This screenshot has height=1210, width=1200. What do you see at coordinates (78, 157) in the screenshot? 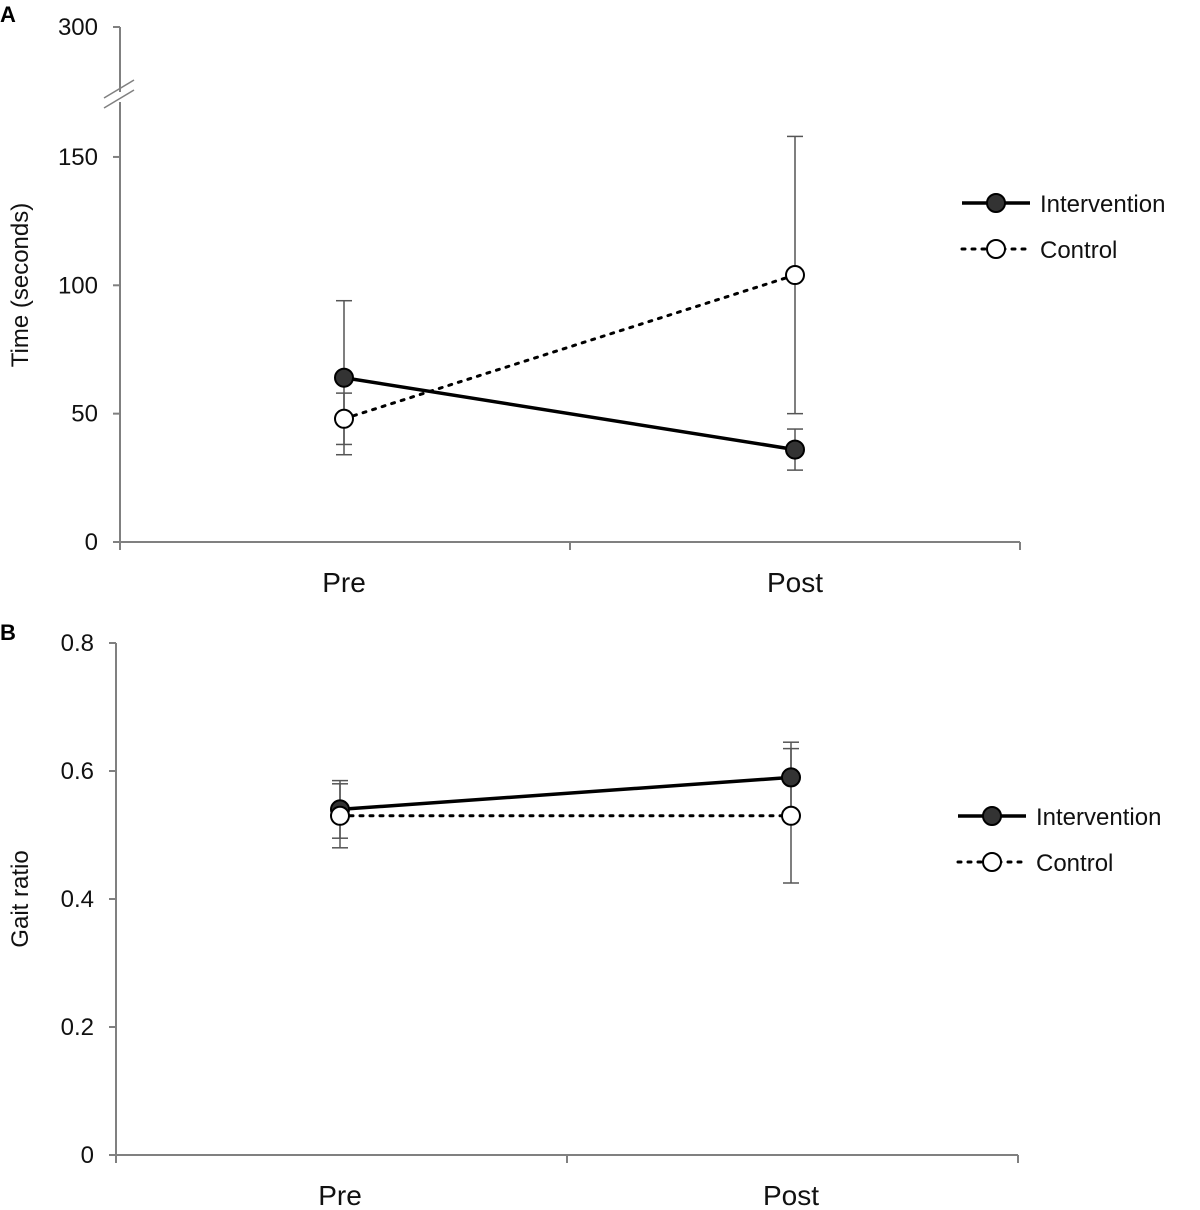
I see `y-tick-label: 150` at bounding box center [78, 157].